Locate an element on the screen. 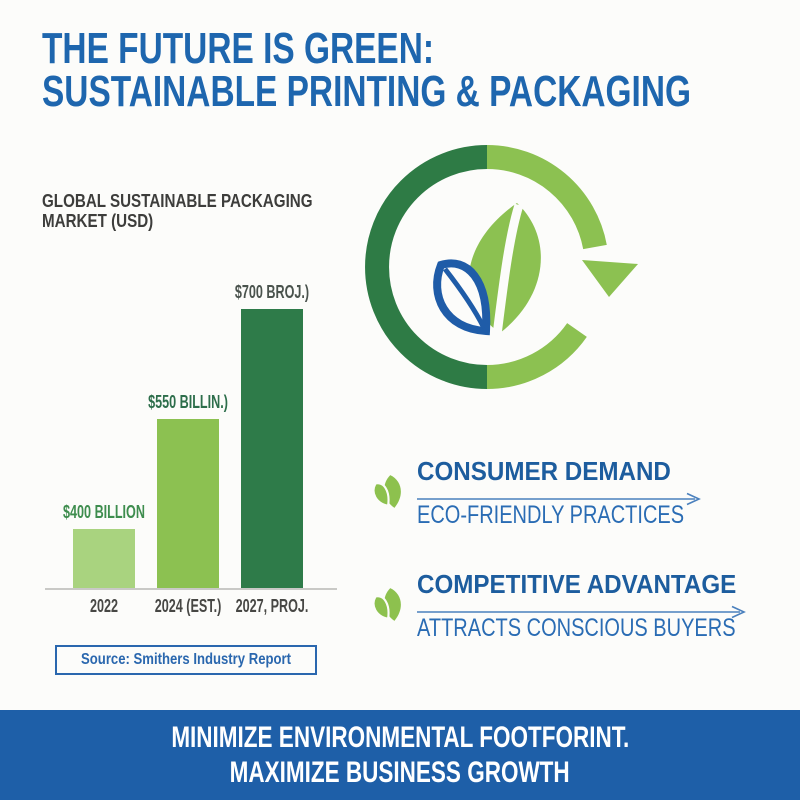 The height and width of the screenshot is (800, 800). source-text: Source: Smithers Industry Report is located at coordinates (186, 659).